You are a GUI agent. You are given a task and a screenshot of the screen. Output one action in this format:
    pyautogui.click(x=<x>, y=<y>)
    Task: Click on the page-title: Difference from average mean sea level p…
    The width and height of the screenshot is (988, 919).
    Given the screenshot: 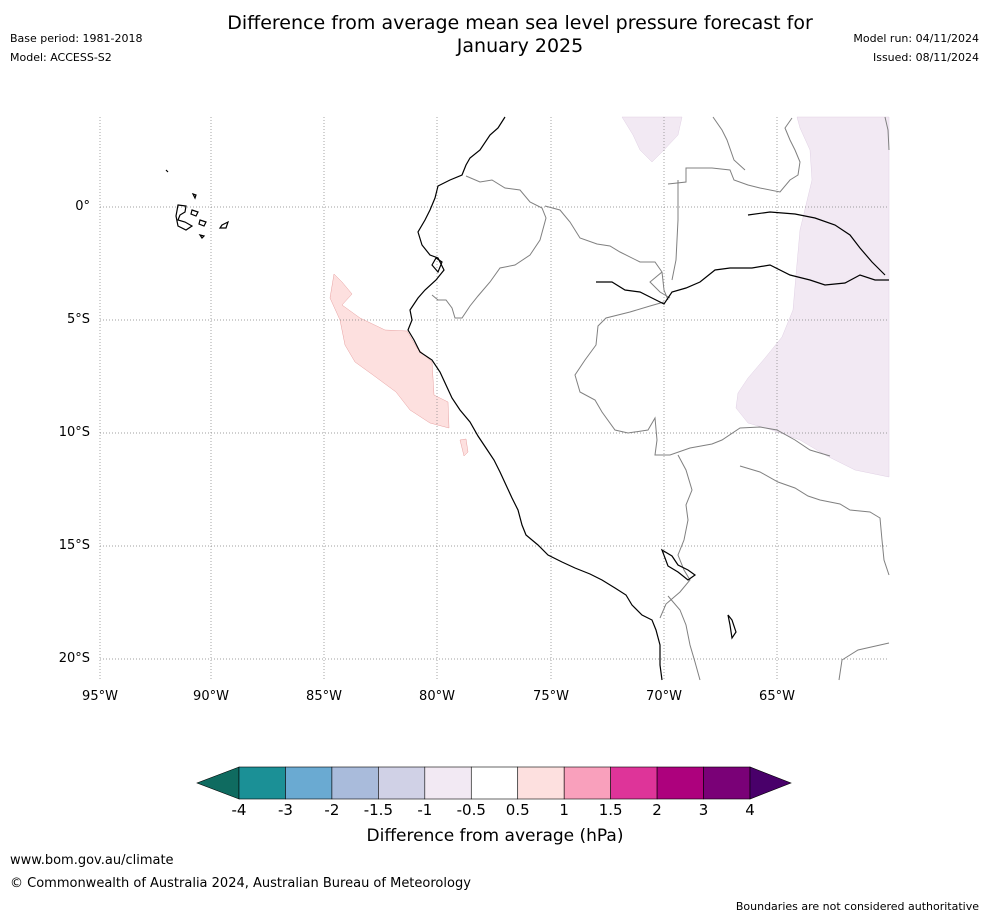 What is the action you would take?
    pyautogui.click(x=494, y=35)
    